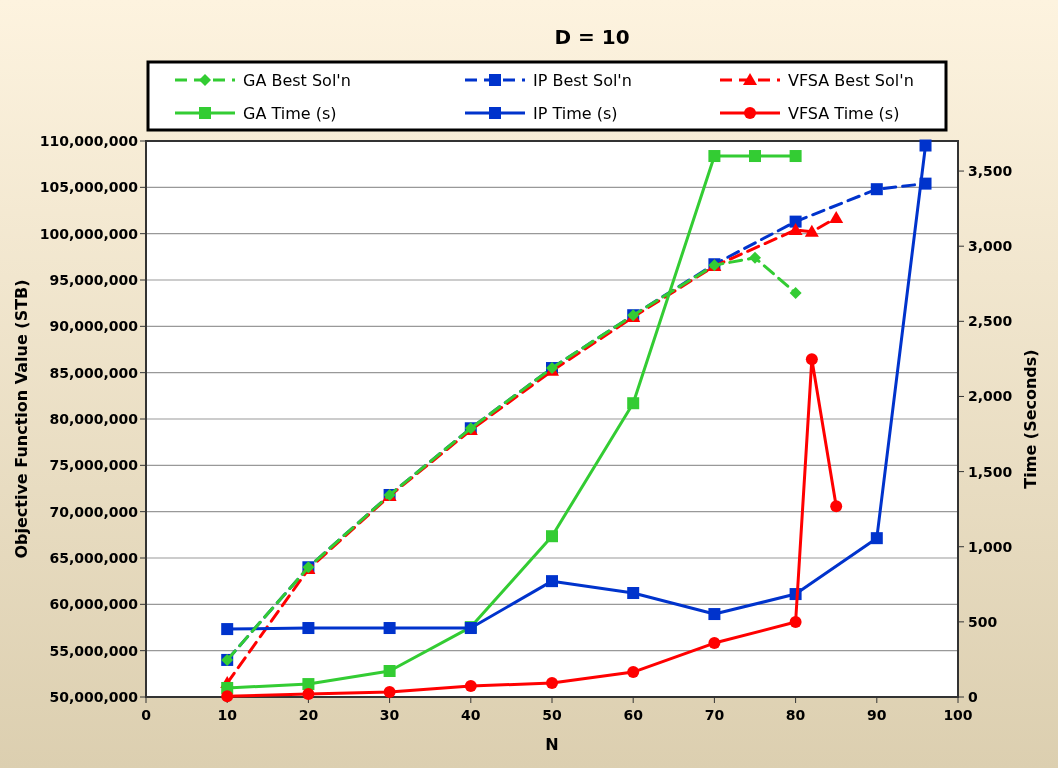 This screenshot has width=1058, height=768. Describe the element at coordinates (94, 604) in the screenshot. I see `y-tick-label: 60,000,000` at that location.